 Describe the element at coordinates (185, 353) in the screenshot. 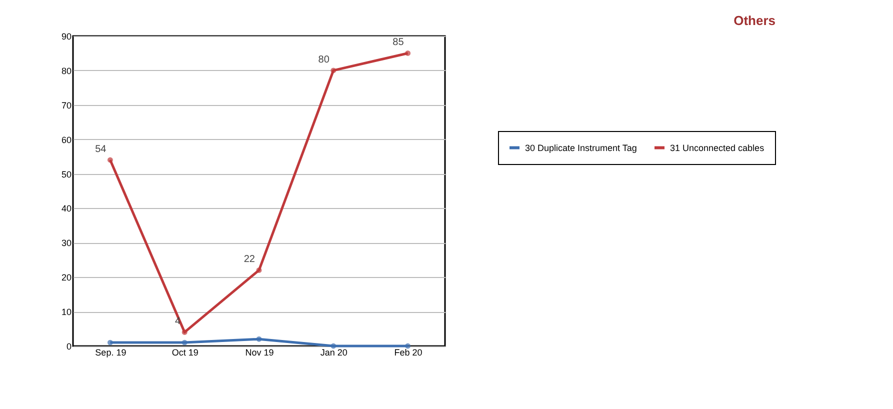

I see `x-tick-label: Oct 19` at that location.